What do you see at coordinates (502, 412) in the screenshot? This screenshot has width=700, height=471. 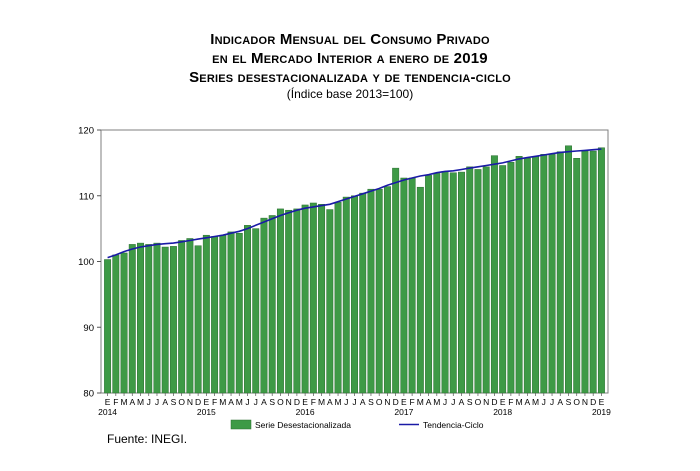 I see `year-label: 2018` at bounding box center [502, 412].